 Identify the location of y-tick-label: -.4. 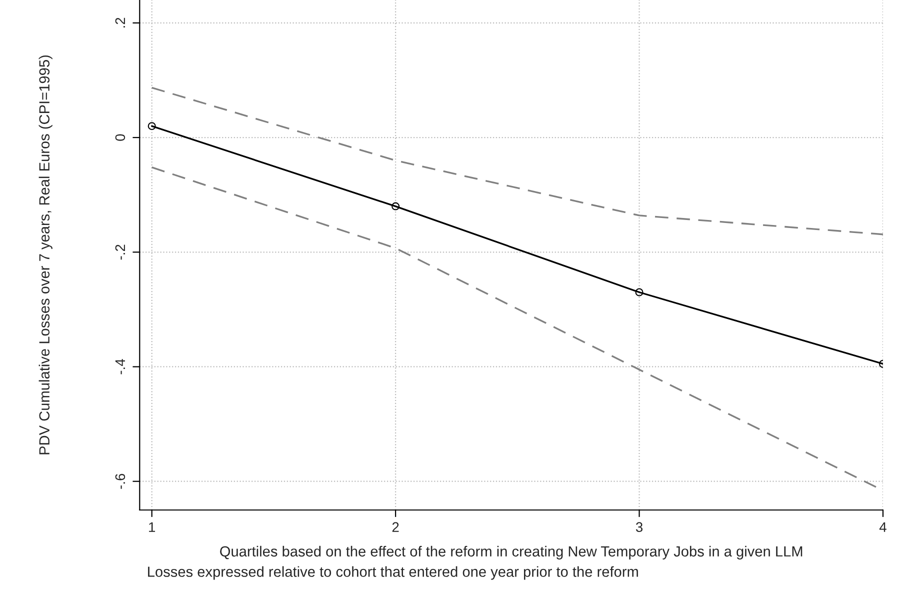
(120, 366).